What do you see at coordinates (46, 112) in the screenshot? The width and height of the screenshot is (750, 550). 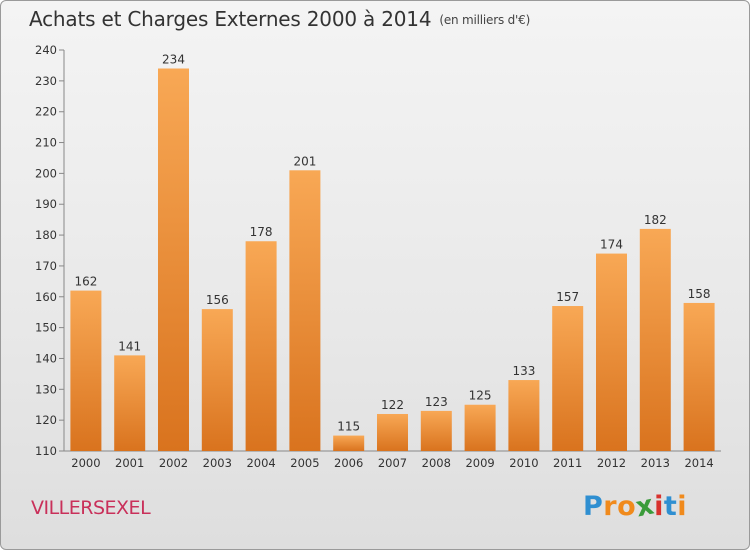 I see `y-tick-label: 220` at bounding box center [46, 112].